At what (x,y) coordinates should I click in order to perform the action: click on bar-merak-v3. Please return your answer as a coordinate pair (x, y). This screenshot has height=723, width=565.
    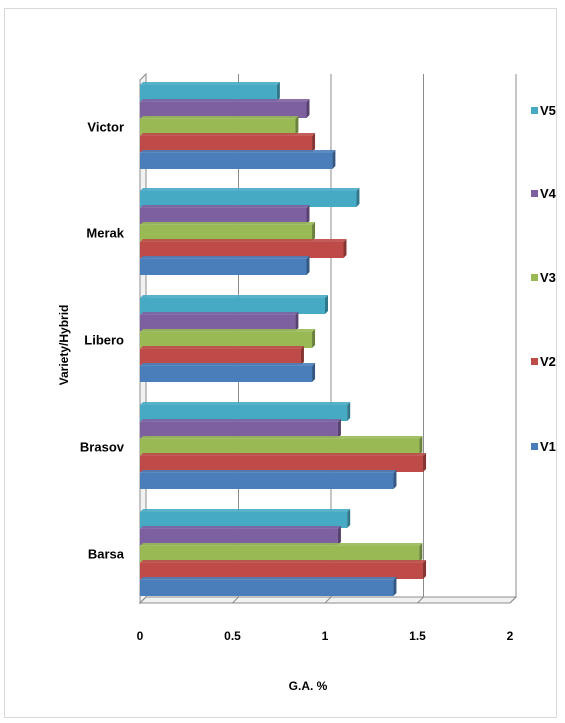
    Looking at the image, I should click on (228, 231).